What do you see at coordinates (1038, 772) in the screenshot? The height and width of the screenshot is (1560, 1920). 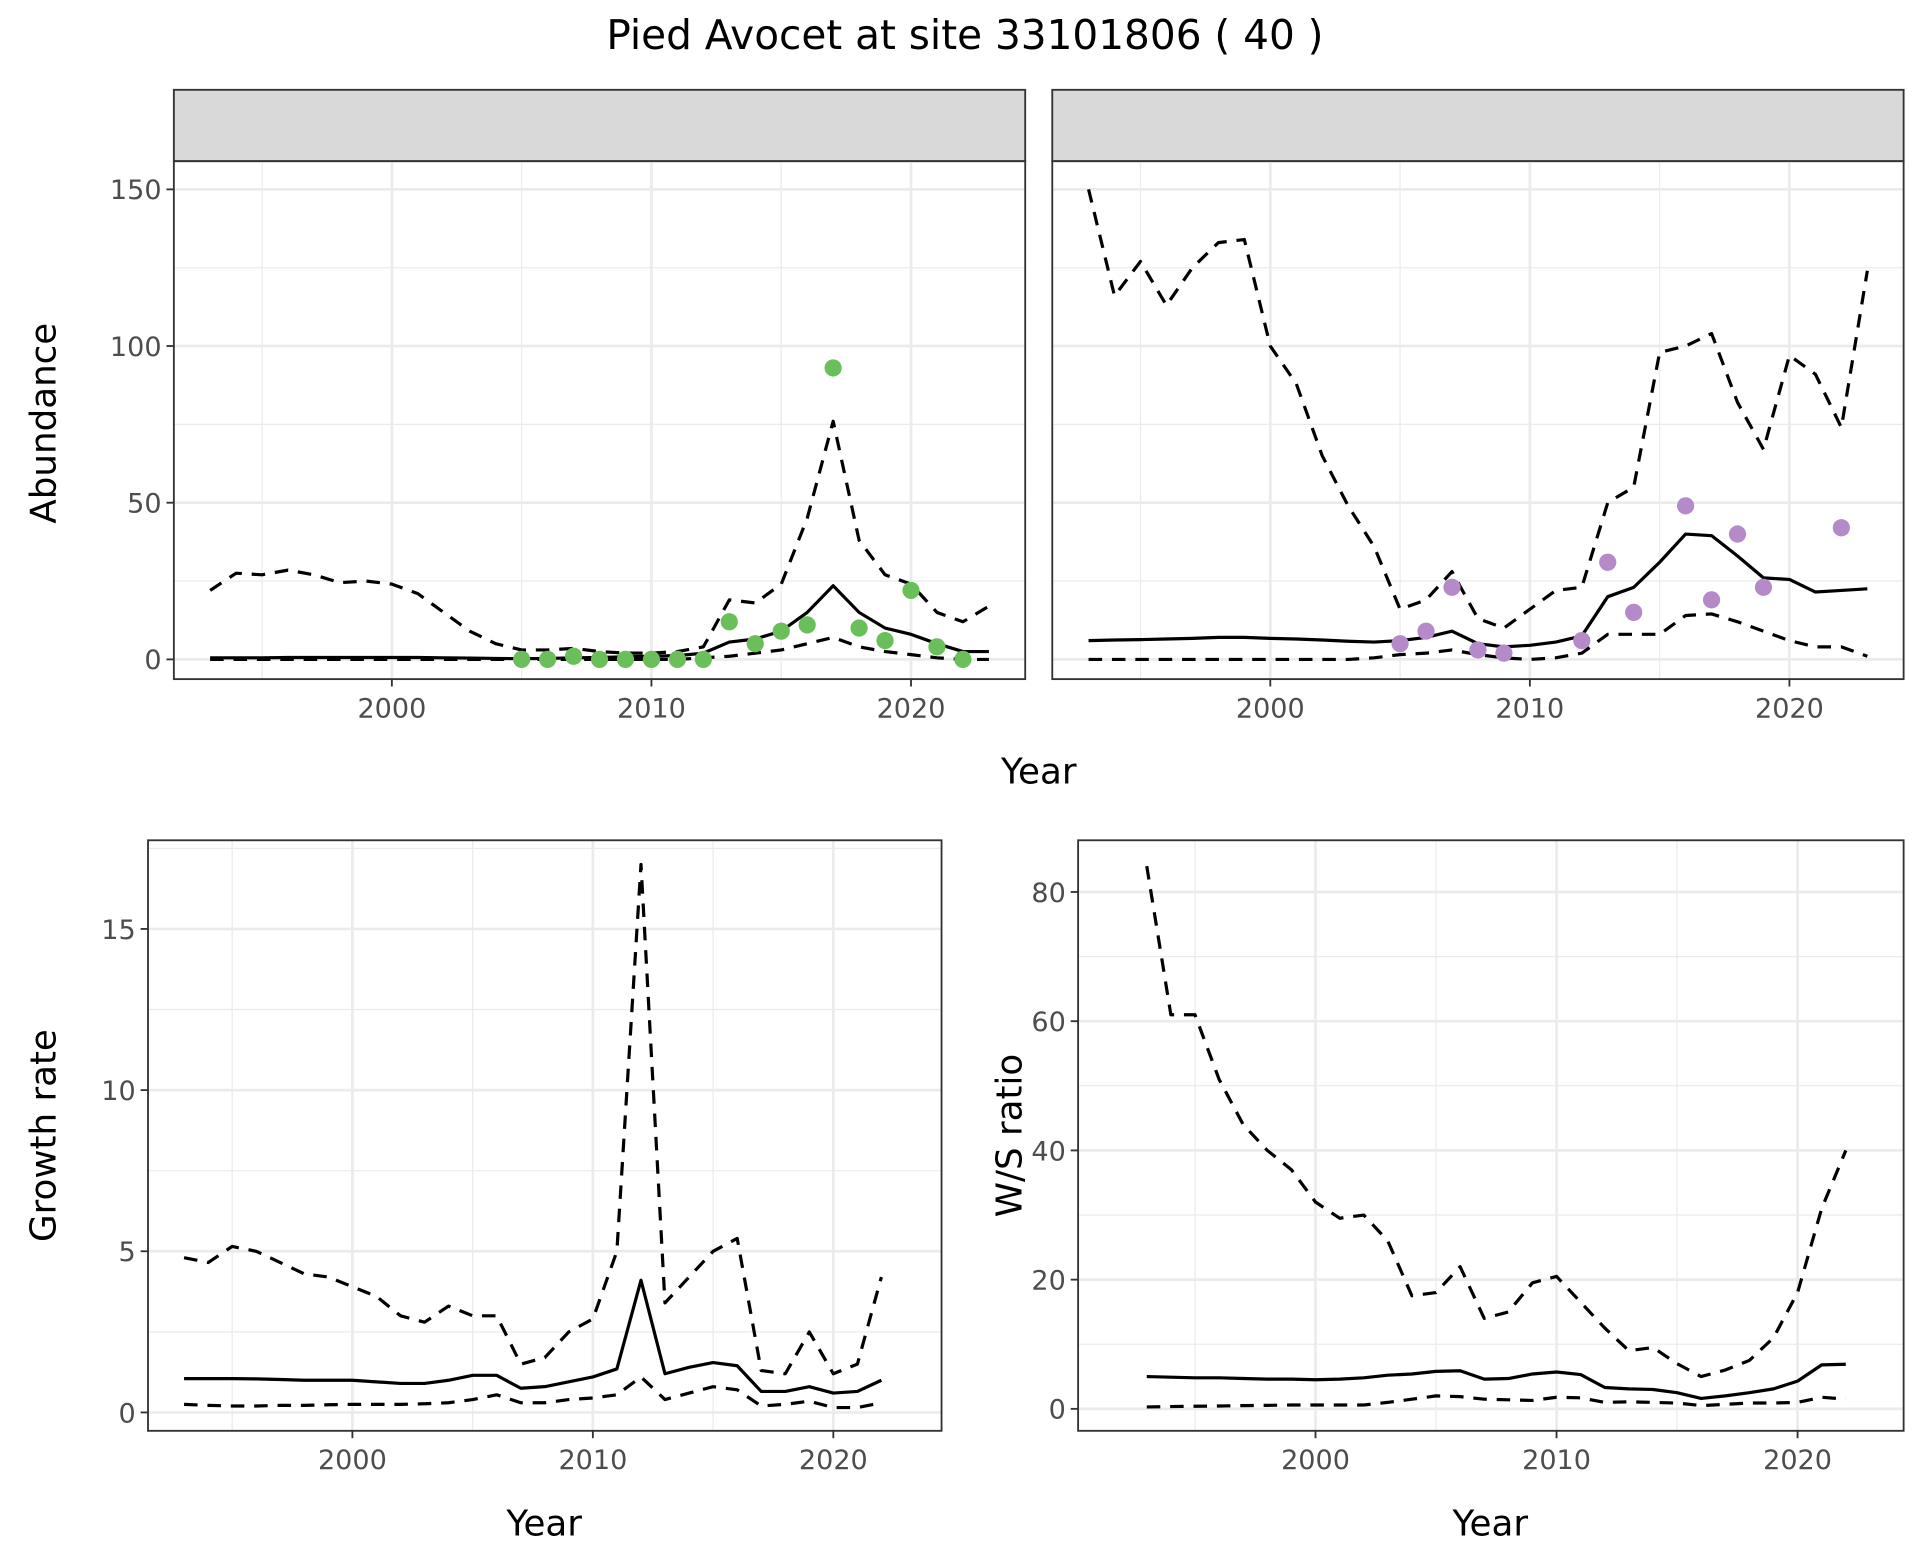 I see `abundance-x-label: Year` at bounding box center [1038, 772].